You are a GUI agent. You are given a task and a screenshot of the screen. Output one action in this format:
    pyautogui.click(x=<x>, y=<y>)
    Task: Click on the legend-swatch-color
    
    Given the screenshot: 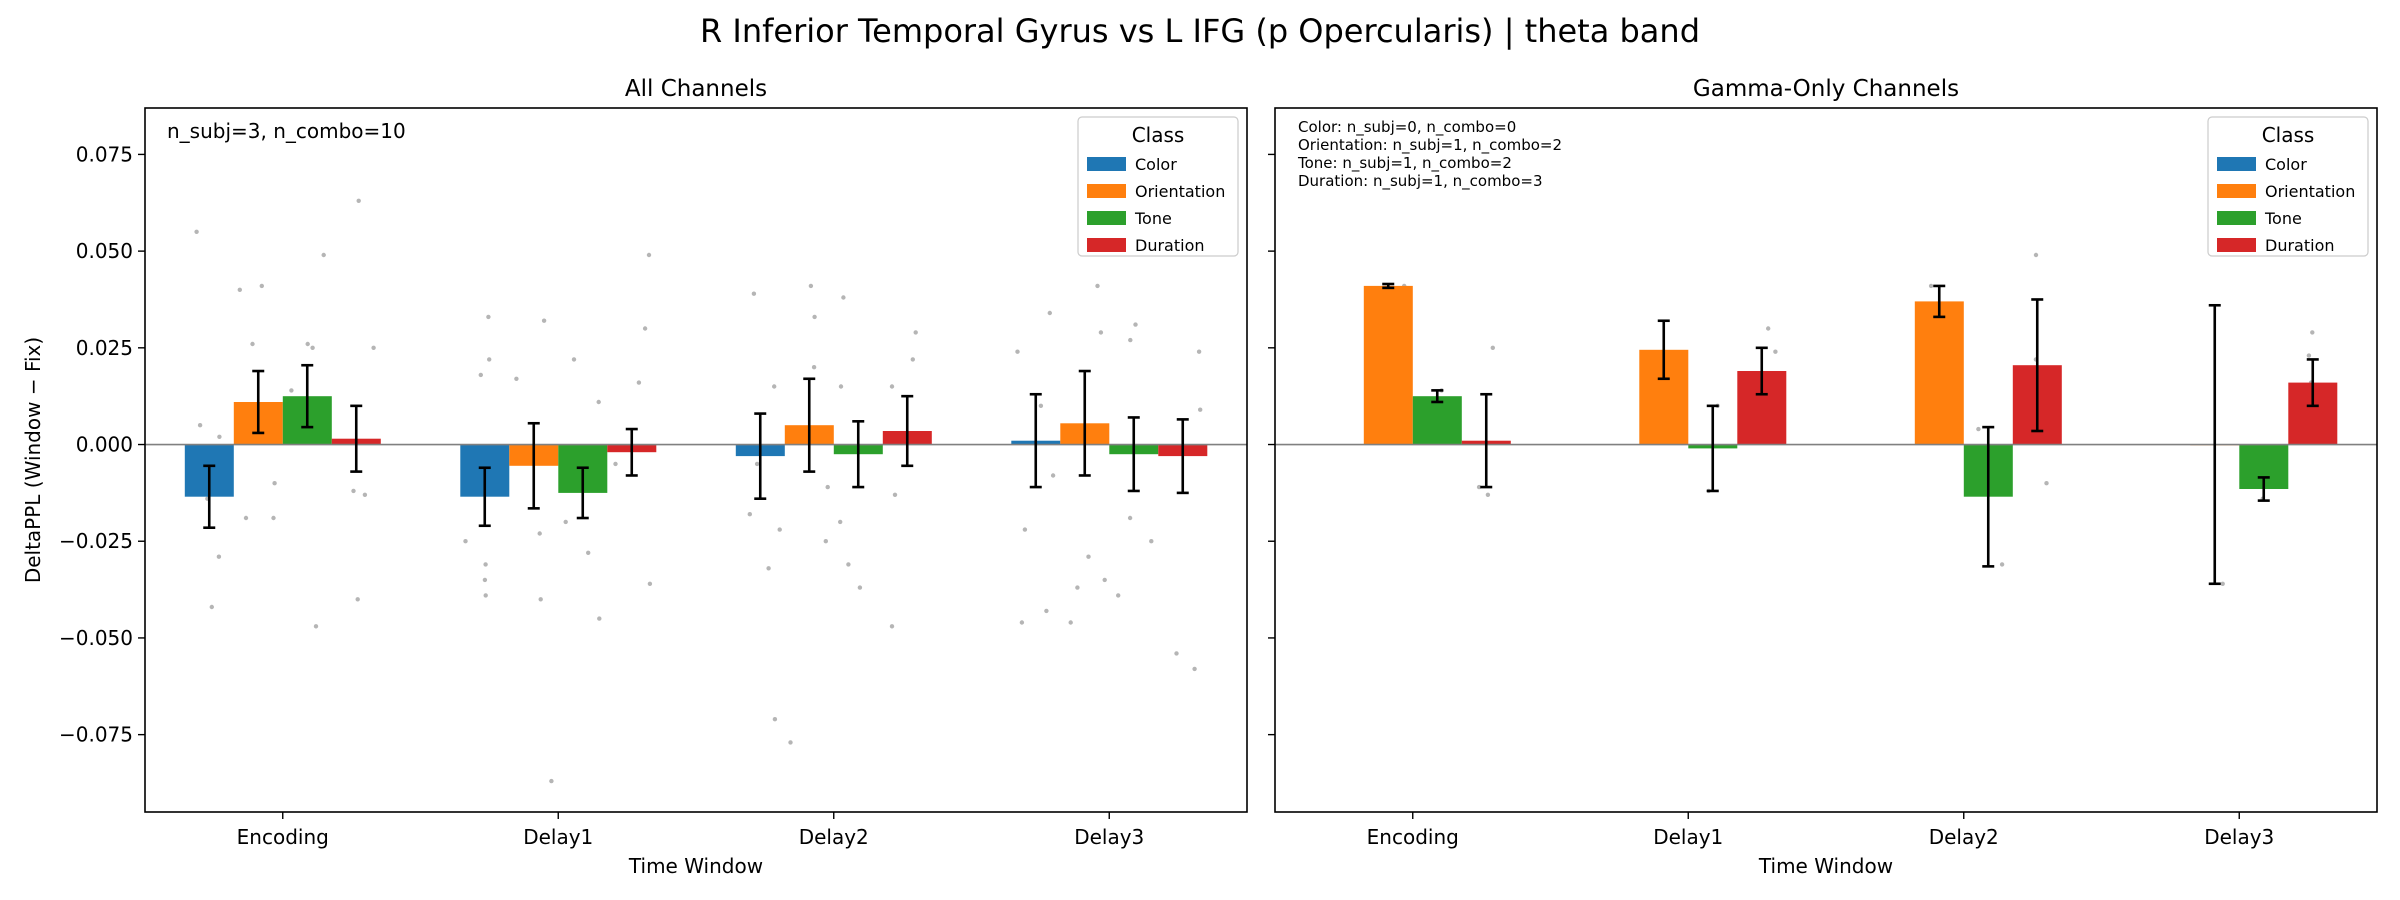 What is the action you would take?
    pyautogui.click(x=1106, y=164)
    